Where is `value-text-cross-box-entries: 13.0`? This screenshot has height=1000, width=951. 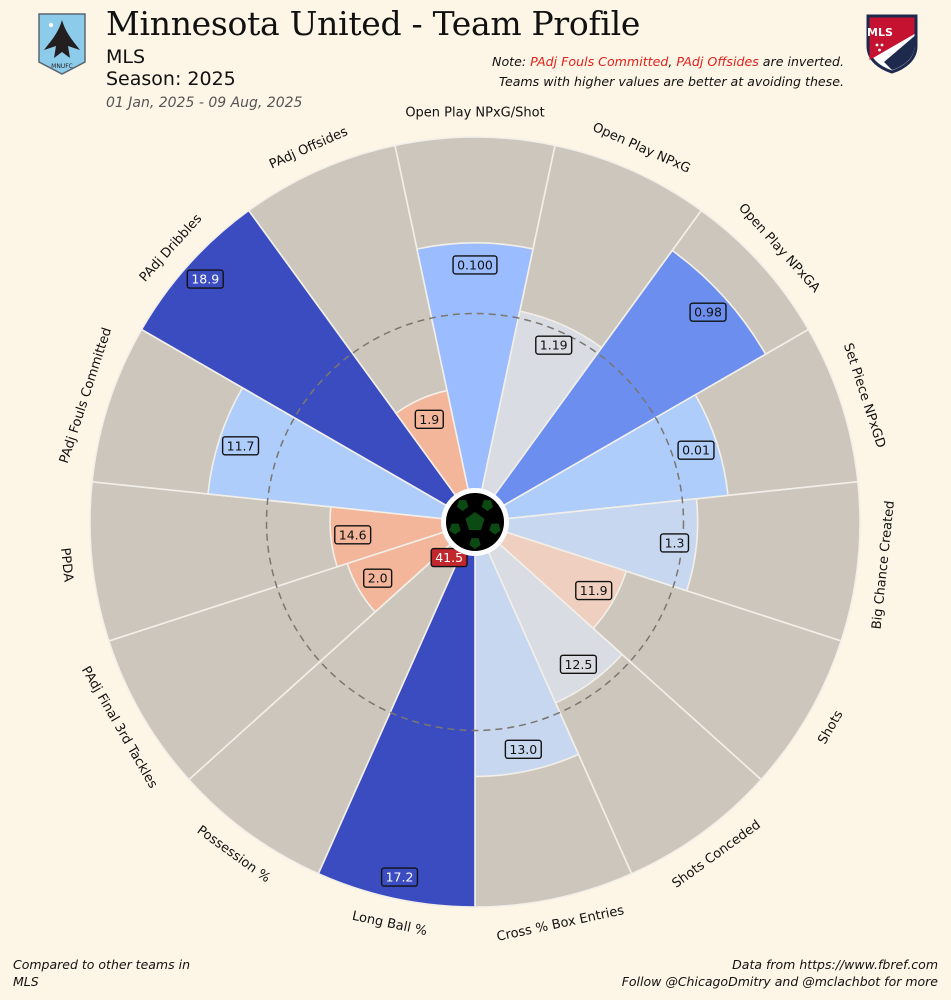 value-text-cross-box-entries: 13.0 is located at coordinates (523, 749).